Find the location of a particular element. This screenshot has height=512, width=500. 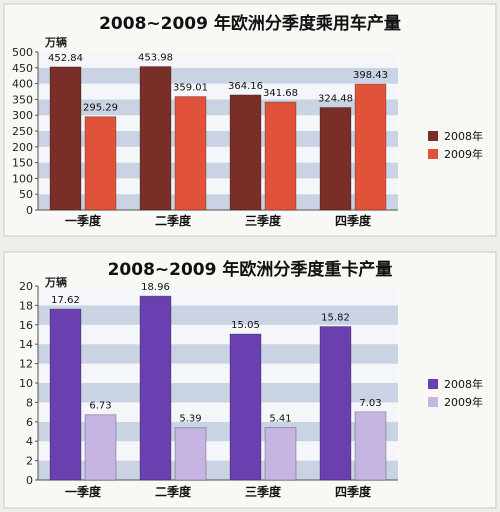

bar-value-label: 15.82 is located at coordinates (335, 318).